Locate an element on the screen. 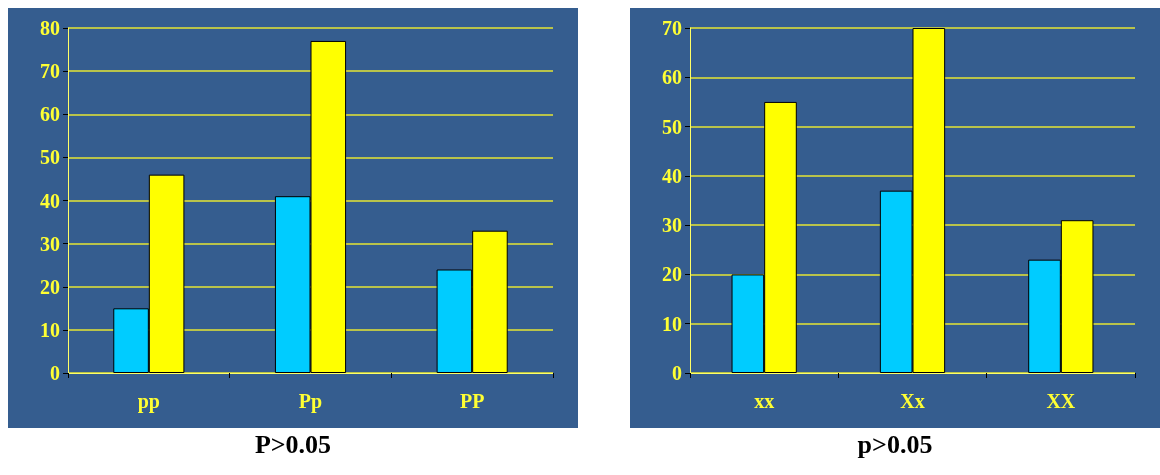  x-tick-label: Pp is located at coordinates (310, 401).